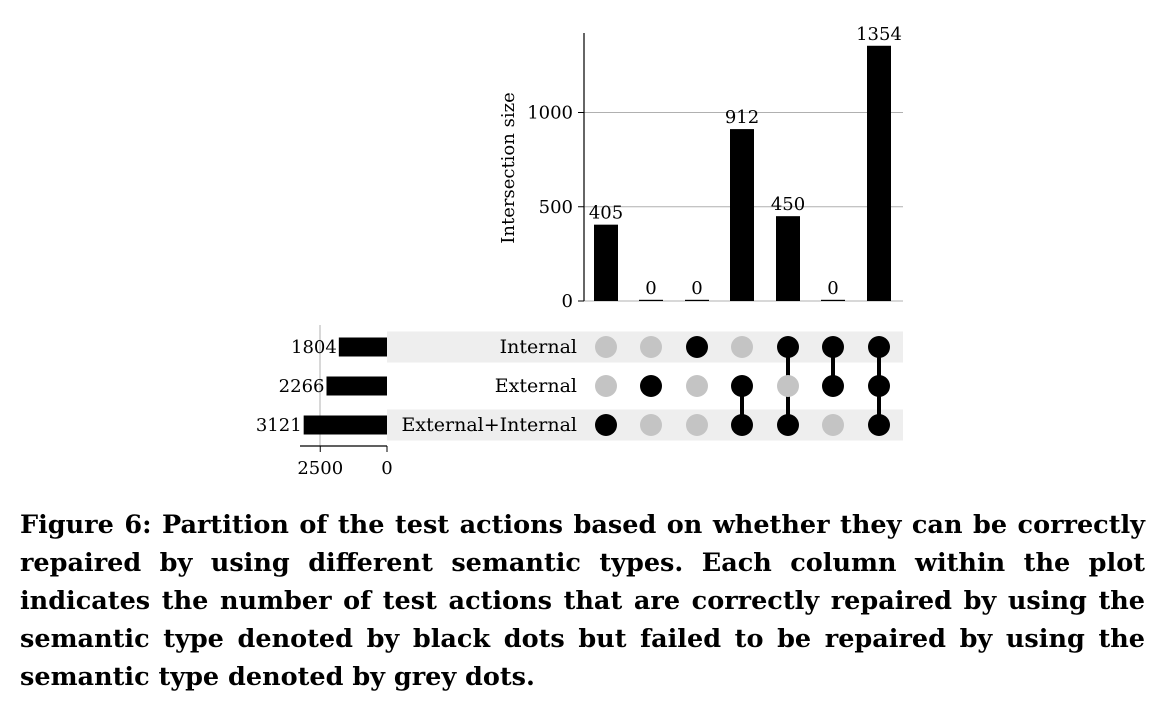 The image size is (1160, 706). Describe the element at coordinates (279, 425) in the screenshot. I see `set-size-label-2: 3121` at that location.